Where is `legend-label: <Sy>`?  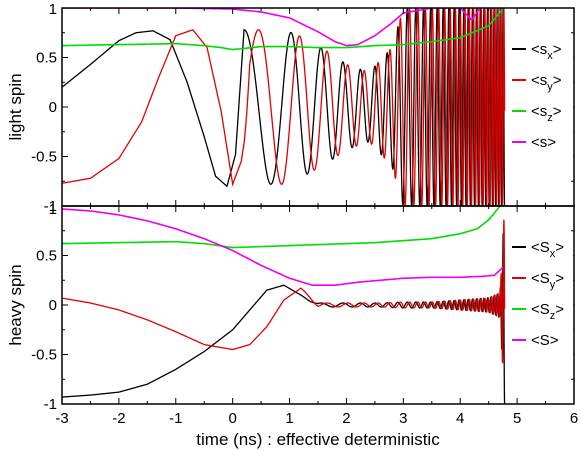 legend-label: <Sy> is located at coordinates (547, 280).